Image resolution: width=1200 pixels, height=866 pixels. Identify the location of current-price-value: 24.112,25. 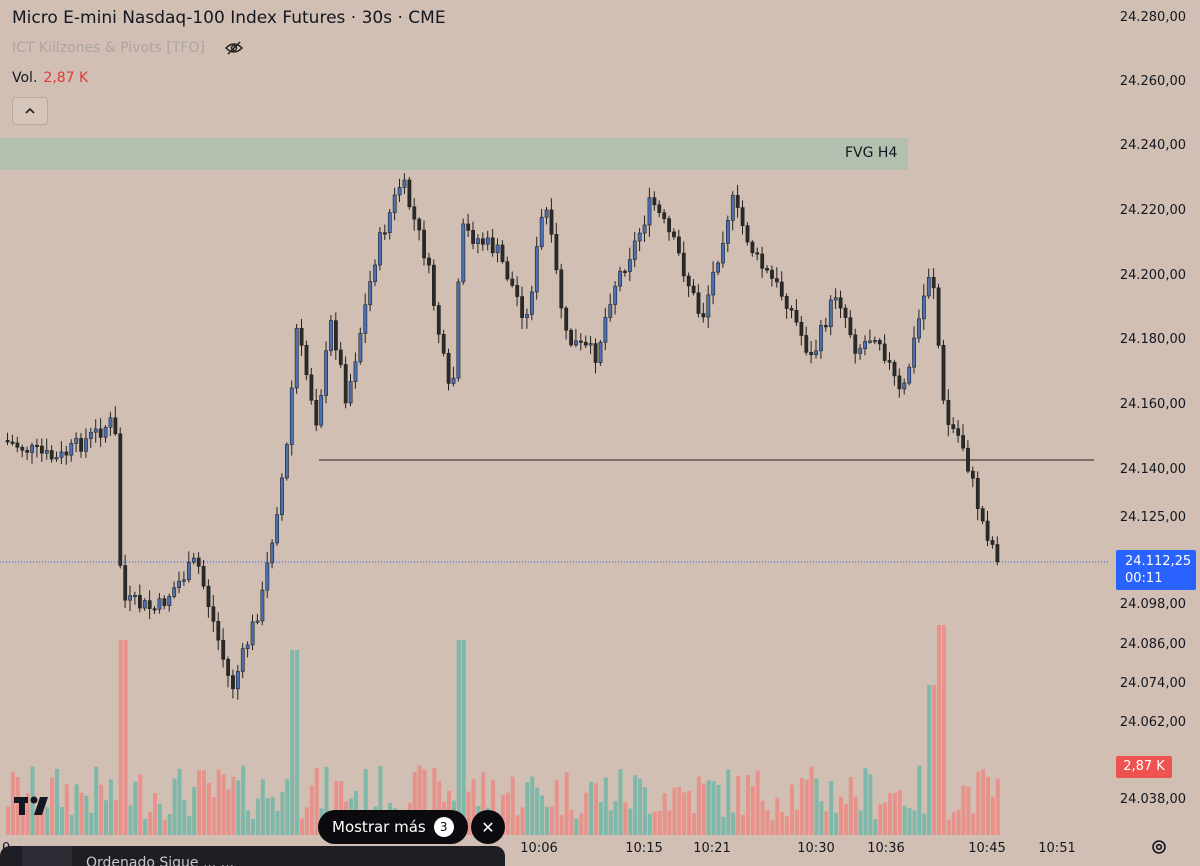
(1158, 561).